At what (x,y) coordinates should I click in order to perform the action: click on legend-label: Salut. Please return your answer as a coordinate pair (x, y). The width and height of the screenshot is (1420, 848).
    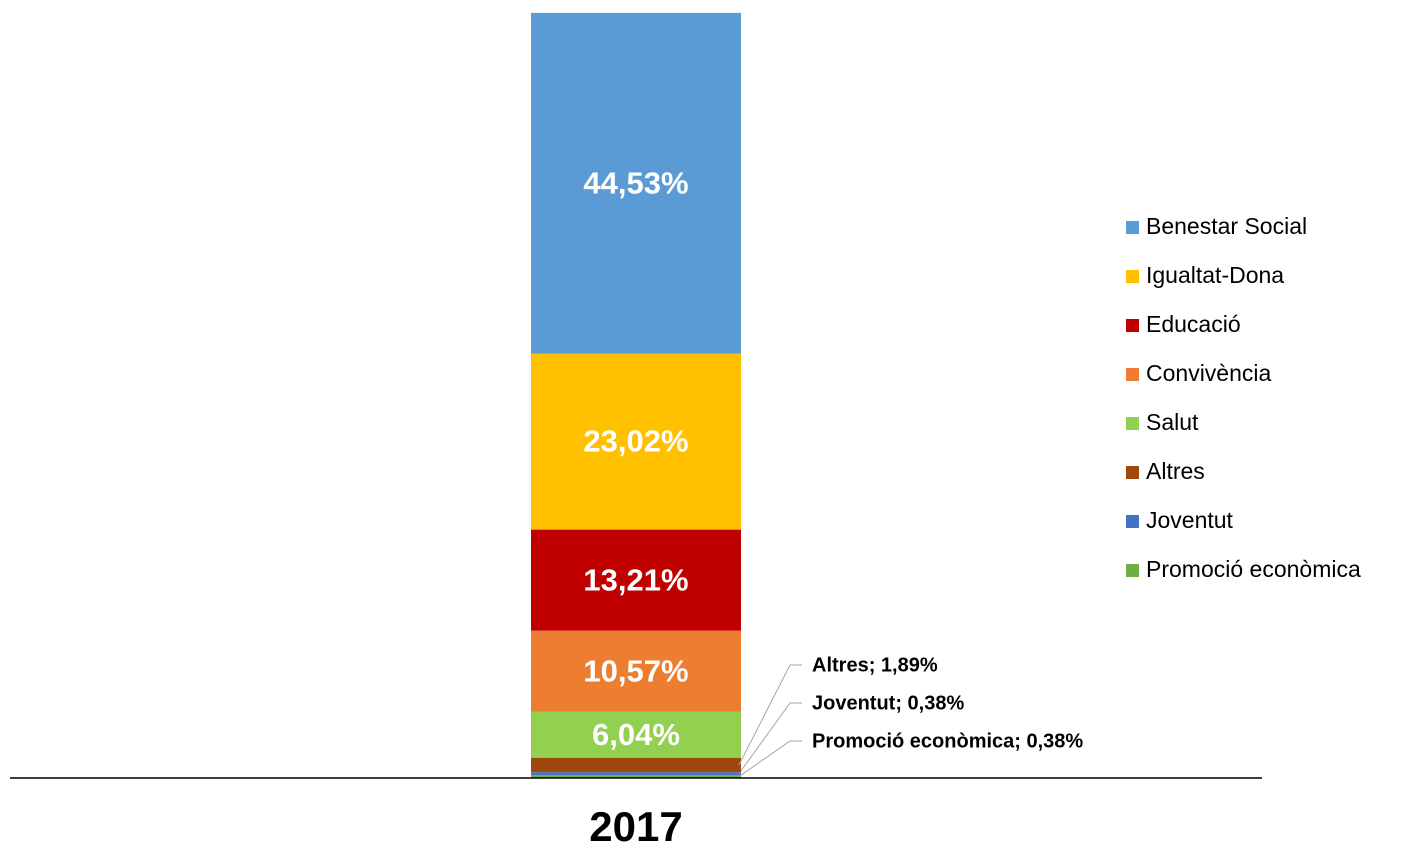
    Looking at the image, I should click on (1172, 422).